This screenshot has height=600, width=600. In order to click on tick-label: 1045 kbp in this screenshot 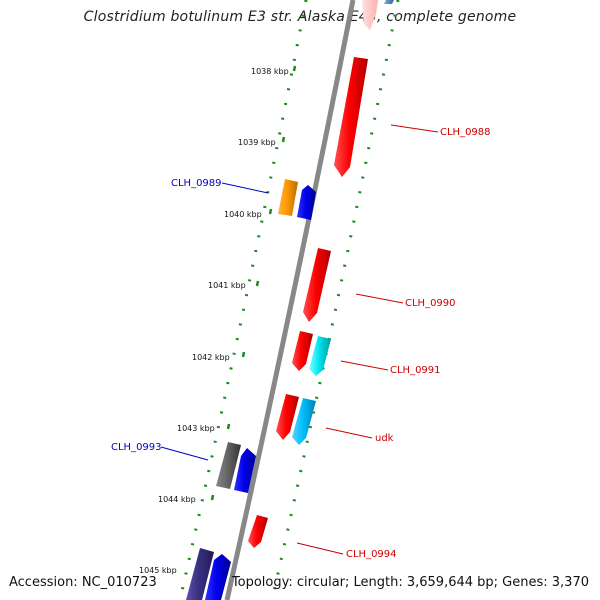, I will do `click(158, 570)`.